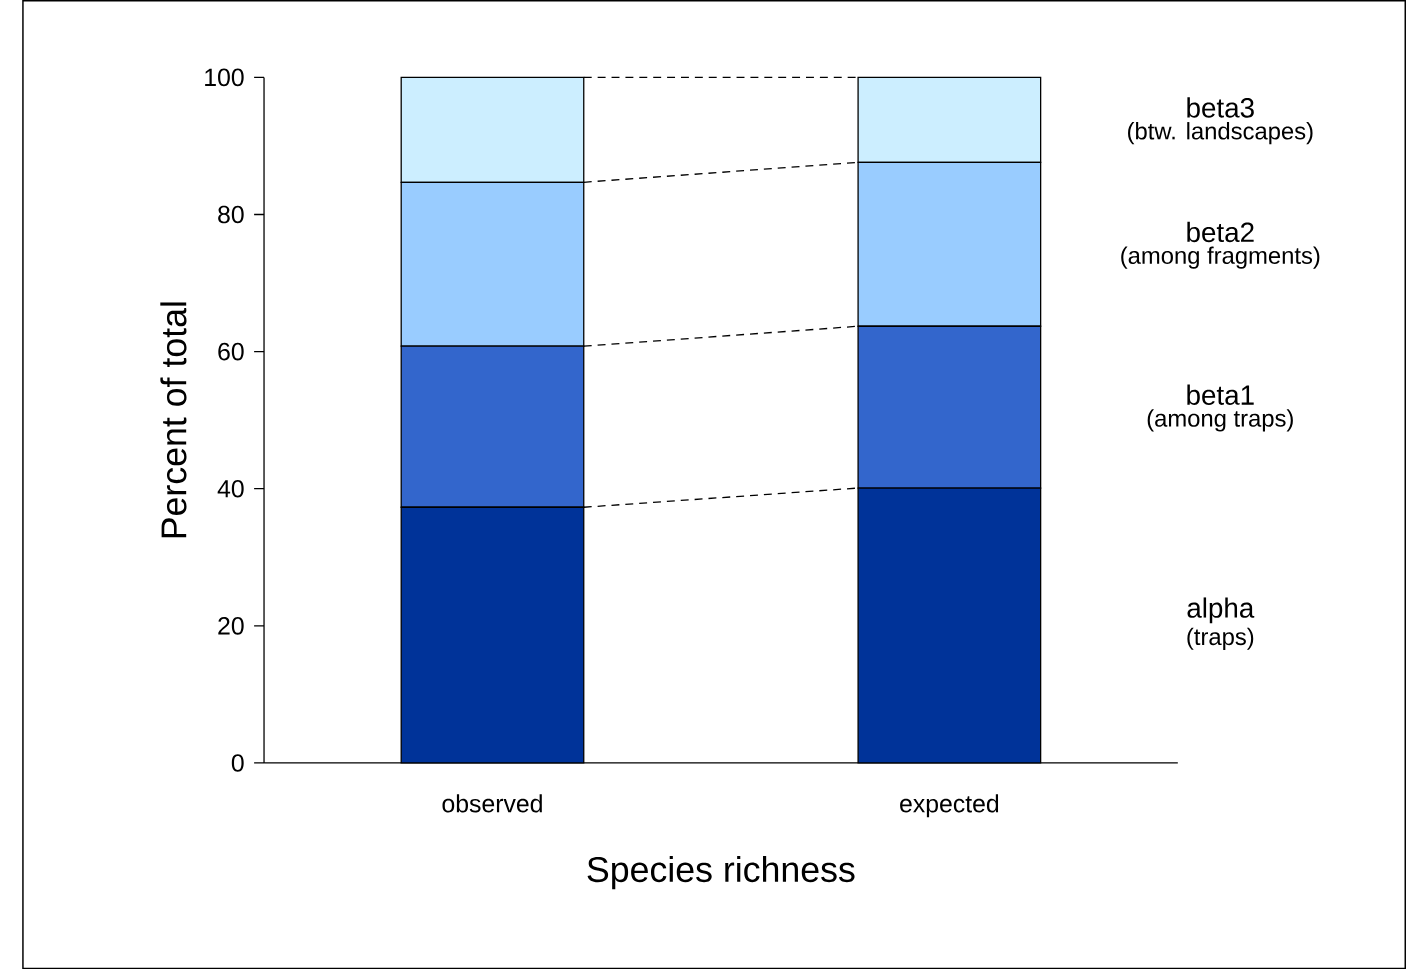 The width and height of the screenshot is (1406, 969). Describe the element at coordinates (230, 488) in the screenshot. I see `y-tick-label: 40` at that location.